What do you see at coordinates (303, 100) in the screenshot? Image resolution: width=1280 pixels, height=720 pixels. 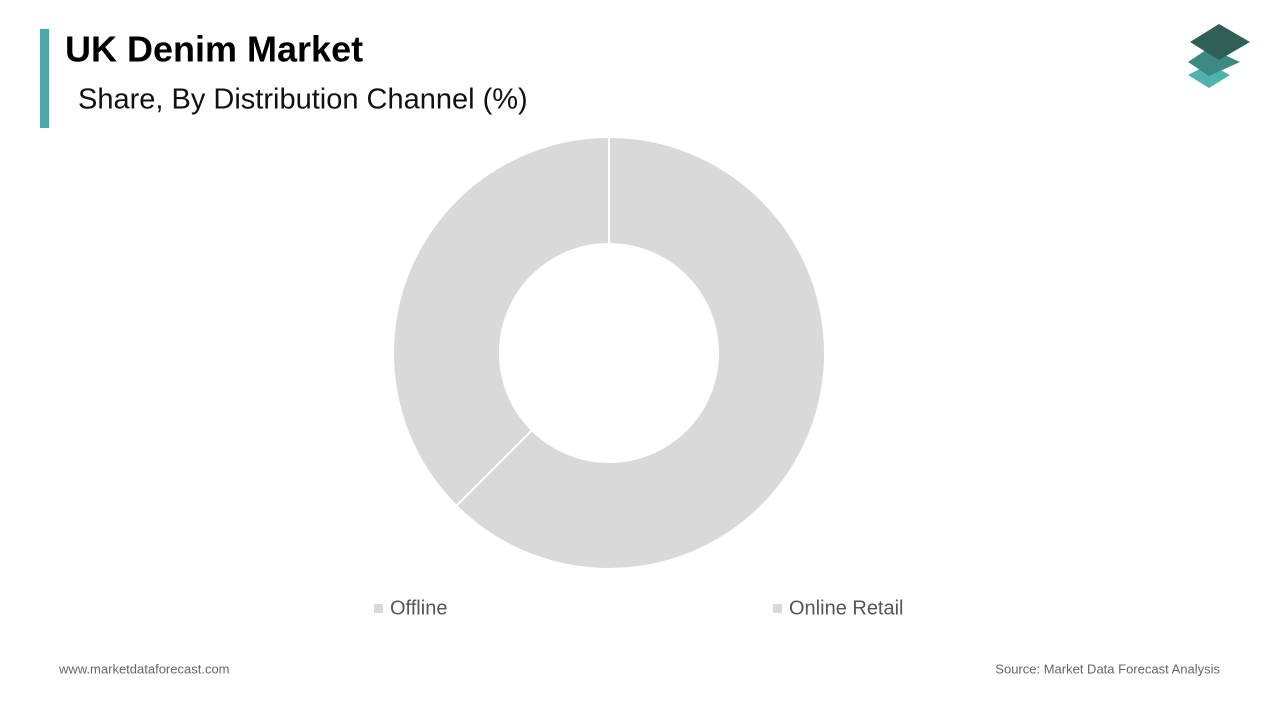 I see `chart-subtitle: Share, By Distribution Channel (%)` at bounding box center [303, 100].